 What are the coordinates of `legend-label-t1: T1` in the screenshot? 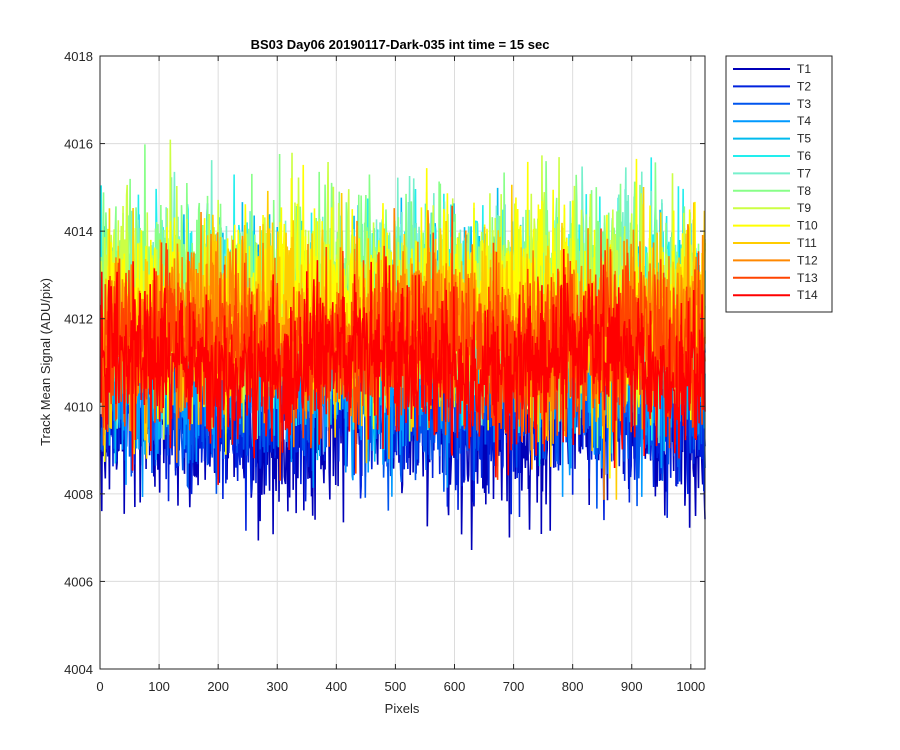 It's located at (804, 69).